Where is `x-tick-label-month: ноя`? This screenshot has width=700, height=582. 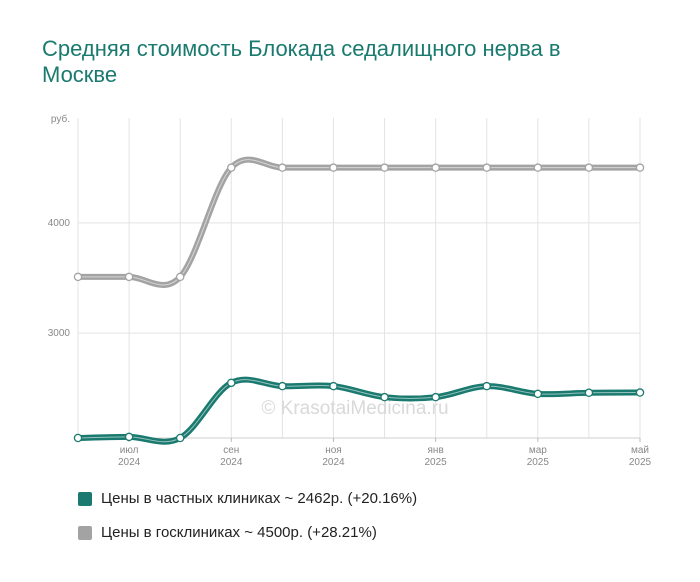 x-tick-label-month: ноя is located at coordinates (333, 450).